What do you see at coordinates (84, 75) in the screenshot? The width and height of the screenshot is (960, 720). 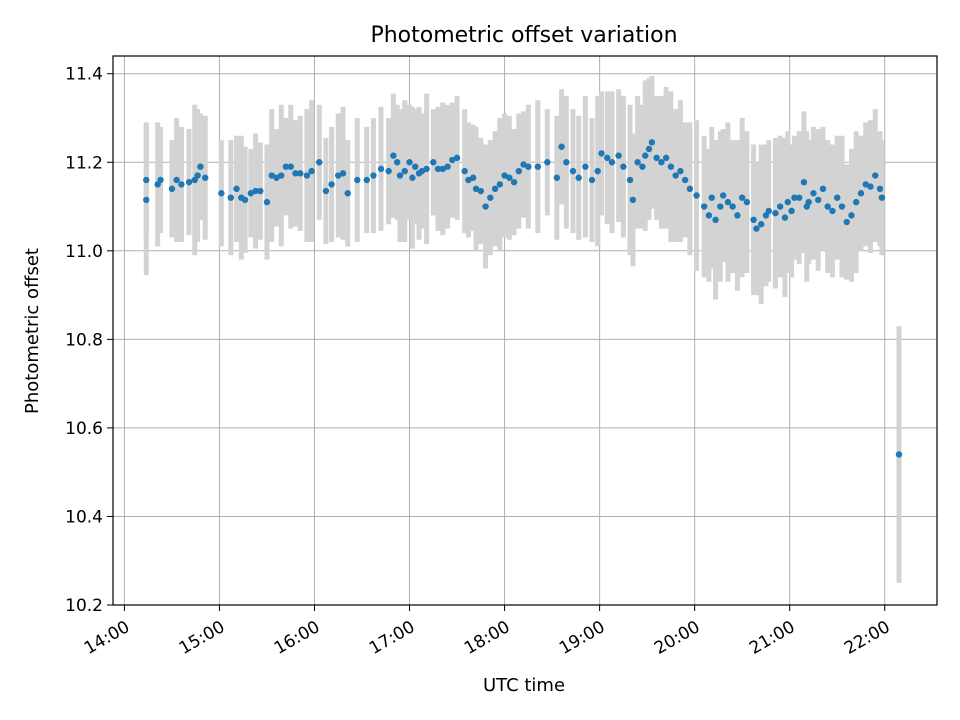 I see `y-tick-label: 11.4` at bounding box center [84, 75].